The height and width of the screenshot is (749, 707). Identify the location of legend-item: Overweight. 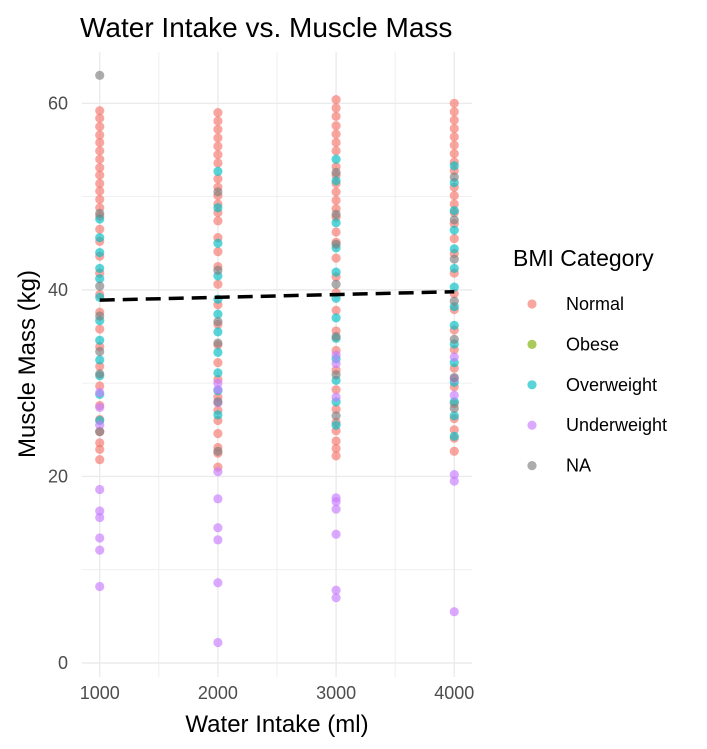
(592, 385).